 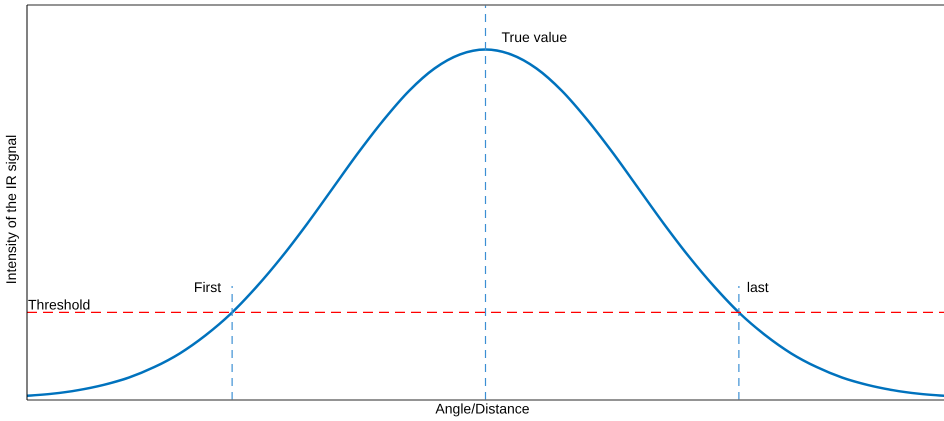 What do you see at coordinates (11, 209) in the screenshot?
I see `y-axis-title: Intensity of the IR signal` at bounding box center [11, 209].